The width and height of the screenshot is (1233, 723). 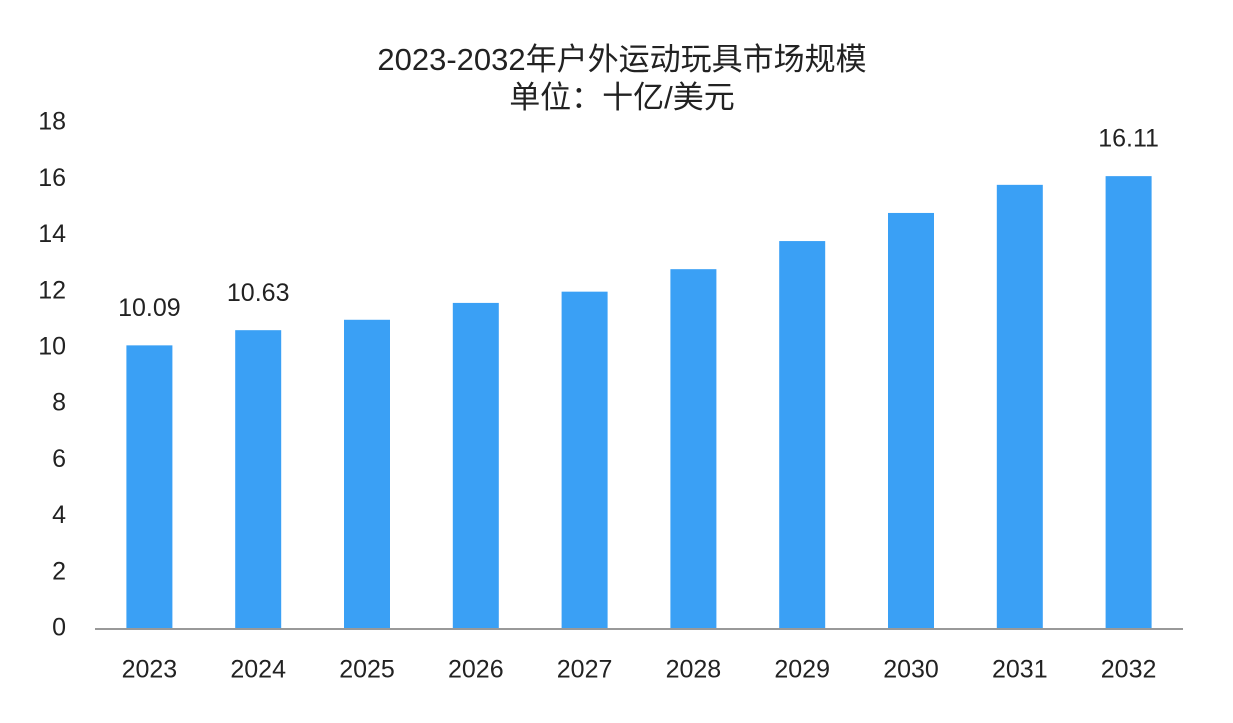 What do you see at coordinates (59, 459) in the screenshot?
I see `y-tick-label: 6` at bounding box center [59, 459].